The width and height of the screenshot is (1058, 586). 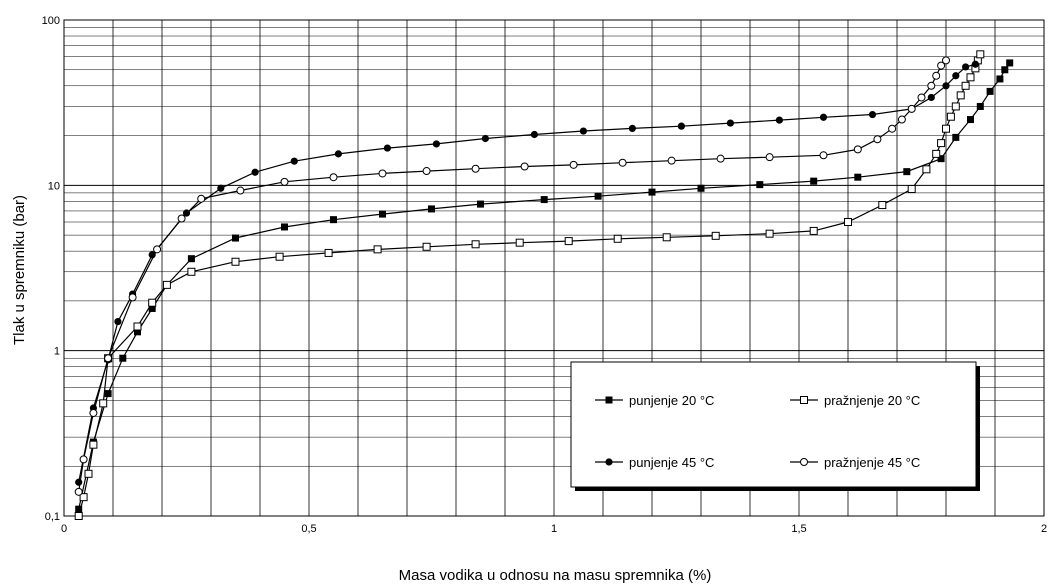 I want to click on y-tick-label: 10, so click(x=54, y=186).